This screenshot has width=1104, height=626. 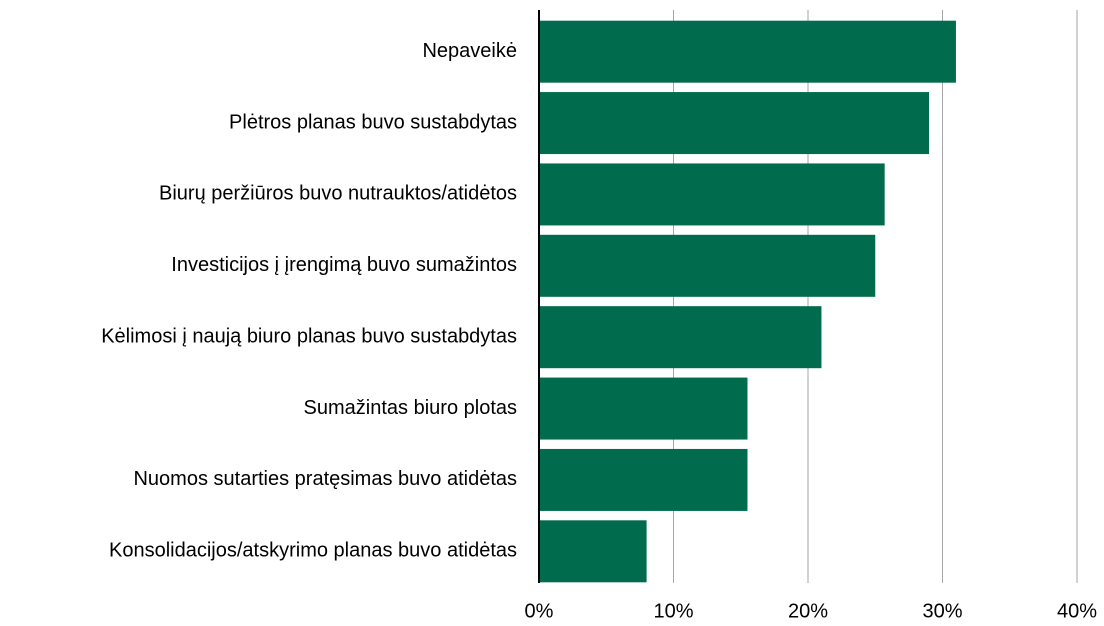 I want to click on x-tick-label: 0%, so click(x=539, y=611).